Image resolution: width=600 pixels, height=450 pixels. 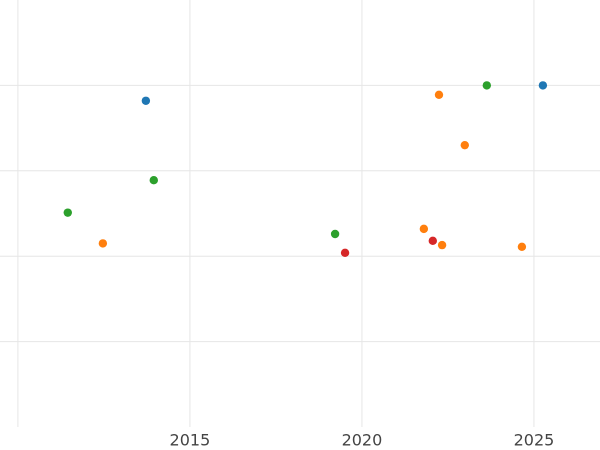 I want to click on x-tick-label: 2020, so click(x=362, y=440).